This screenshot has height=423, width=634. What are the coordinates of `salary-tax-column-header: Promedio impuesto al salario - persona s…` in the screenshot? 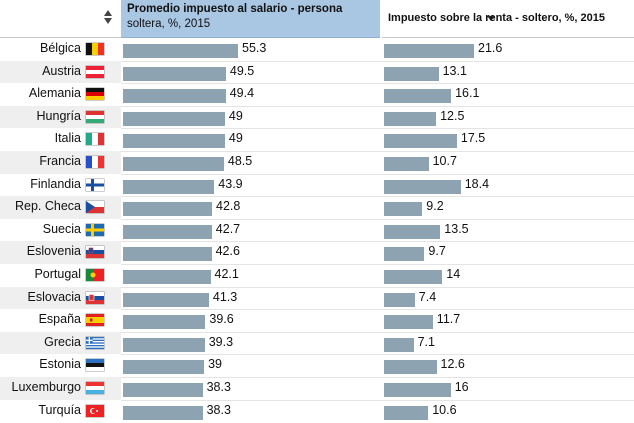 It's located at (308, 19).